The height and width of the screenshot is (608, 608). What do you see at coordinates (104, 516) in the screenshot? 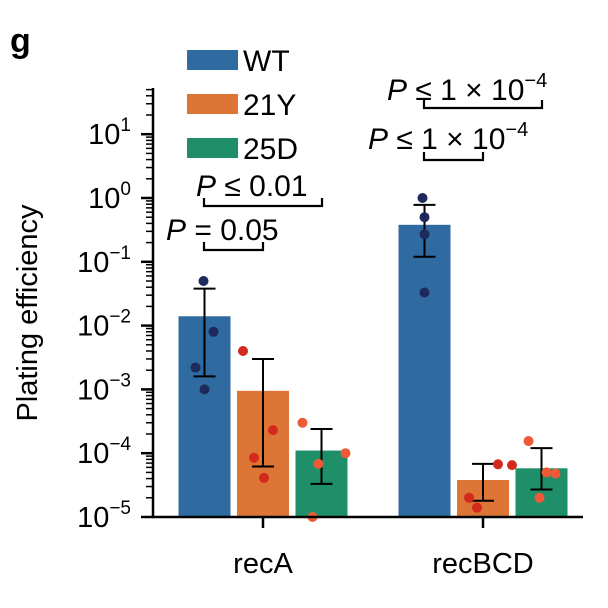
I see `y-tick-label: 10⁻⁵` at bounding box center [104, 516].